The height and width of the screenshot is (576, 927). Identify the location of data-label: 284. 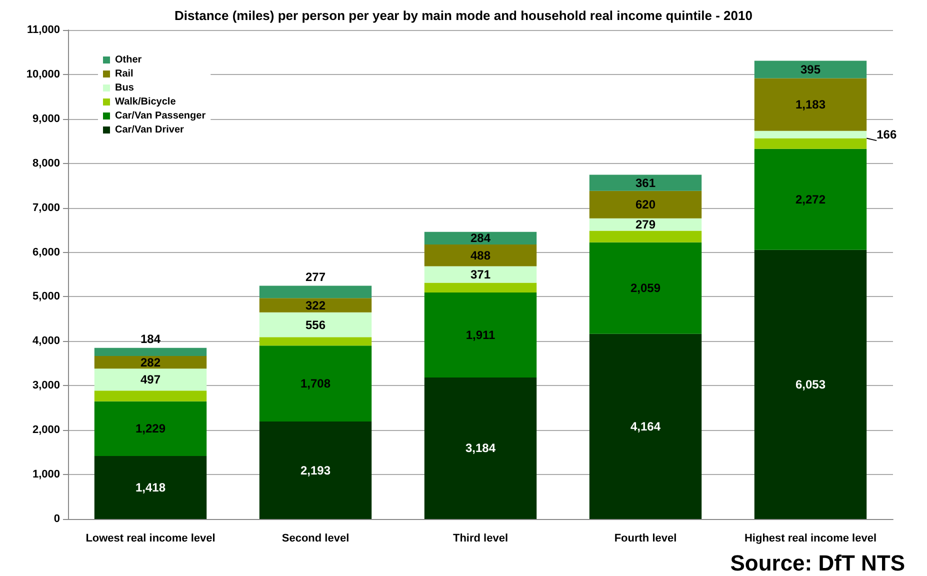
(480, 238).